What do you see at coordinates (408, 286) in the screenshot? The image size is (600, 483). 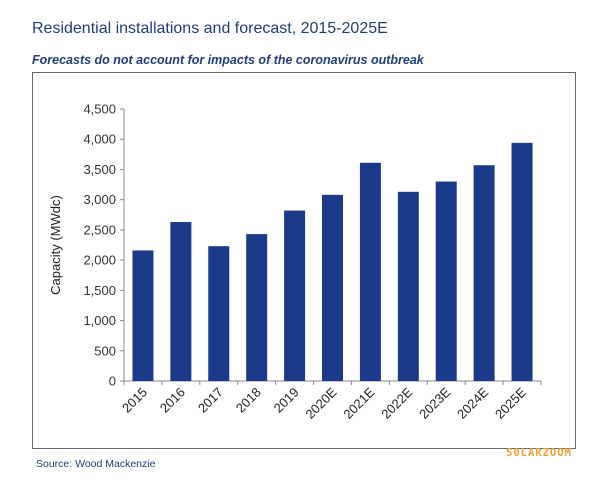 I see `bar-2022E` at bounding box center [408, 286].